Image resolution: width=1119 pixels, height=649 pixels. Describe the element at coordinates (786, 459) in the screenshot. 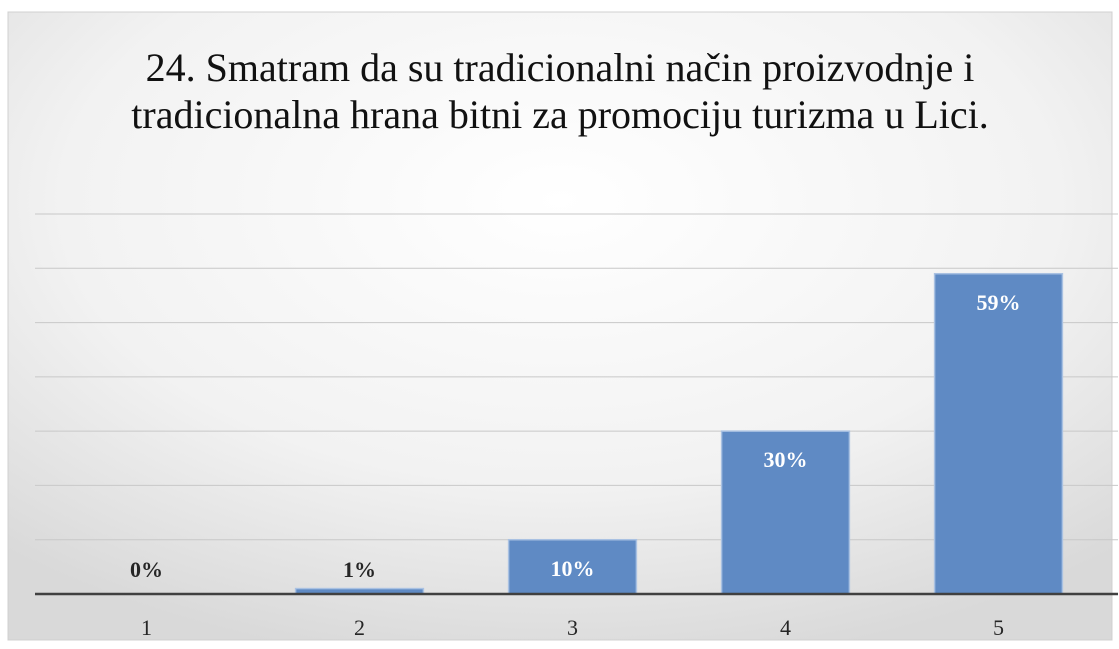

I see `data-label: 30%` at that location.